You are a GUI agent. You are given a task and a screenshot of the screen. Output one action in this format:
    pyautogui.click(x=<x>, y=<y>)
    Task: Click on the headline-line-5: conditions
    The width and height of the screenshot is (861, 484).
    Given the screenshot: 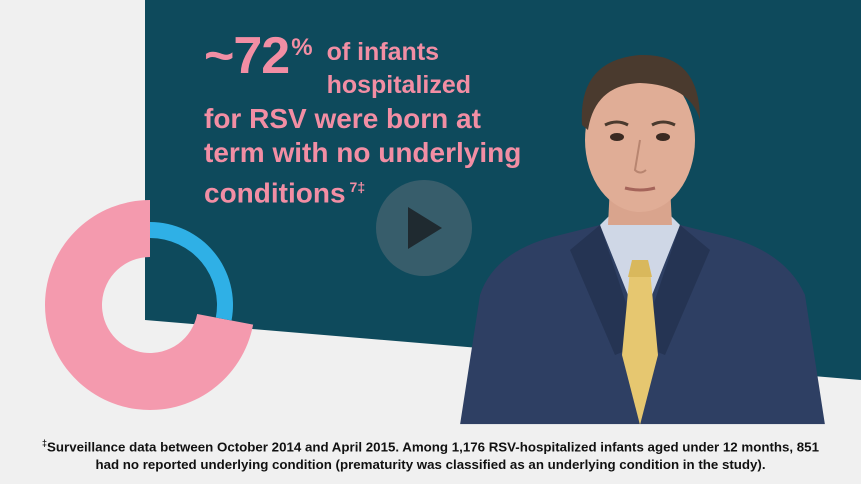 What is the action you would take?
    pyautogui.click(x=275, y=193)
    